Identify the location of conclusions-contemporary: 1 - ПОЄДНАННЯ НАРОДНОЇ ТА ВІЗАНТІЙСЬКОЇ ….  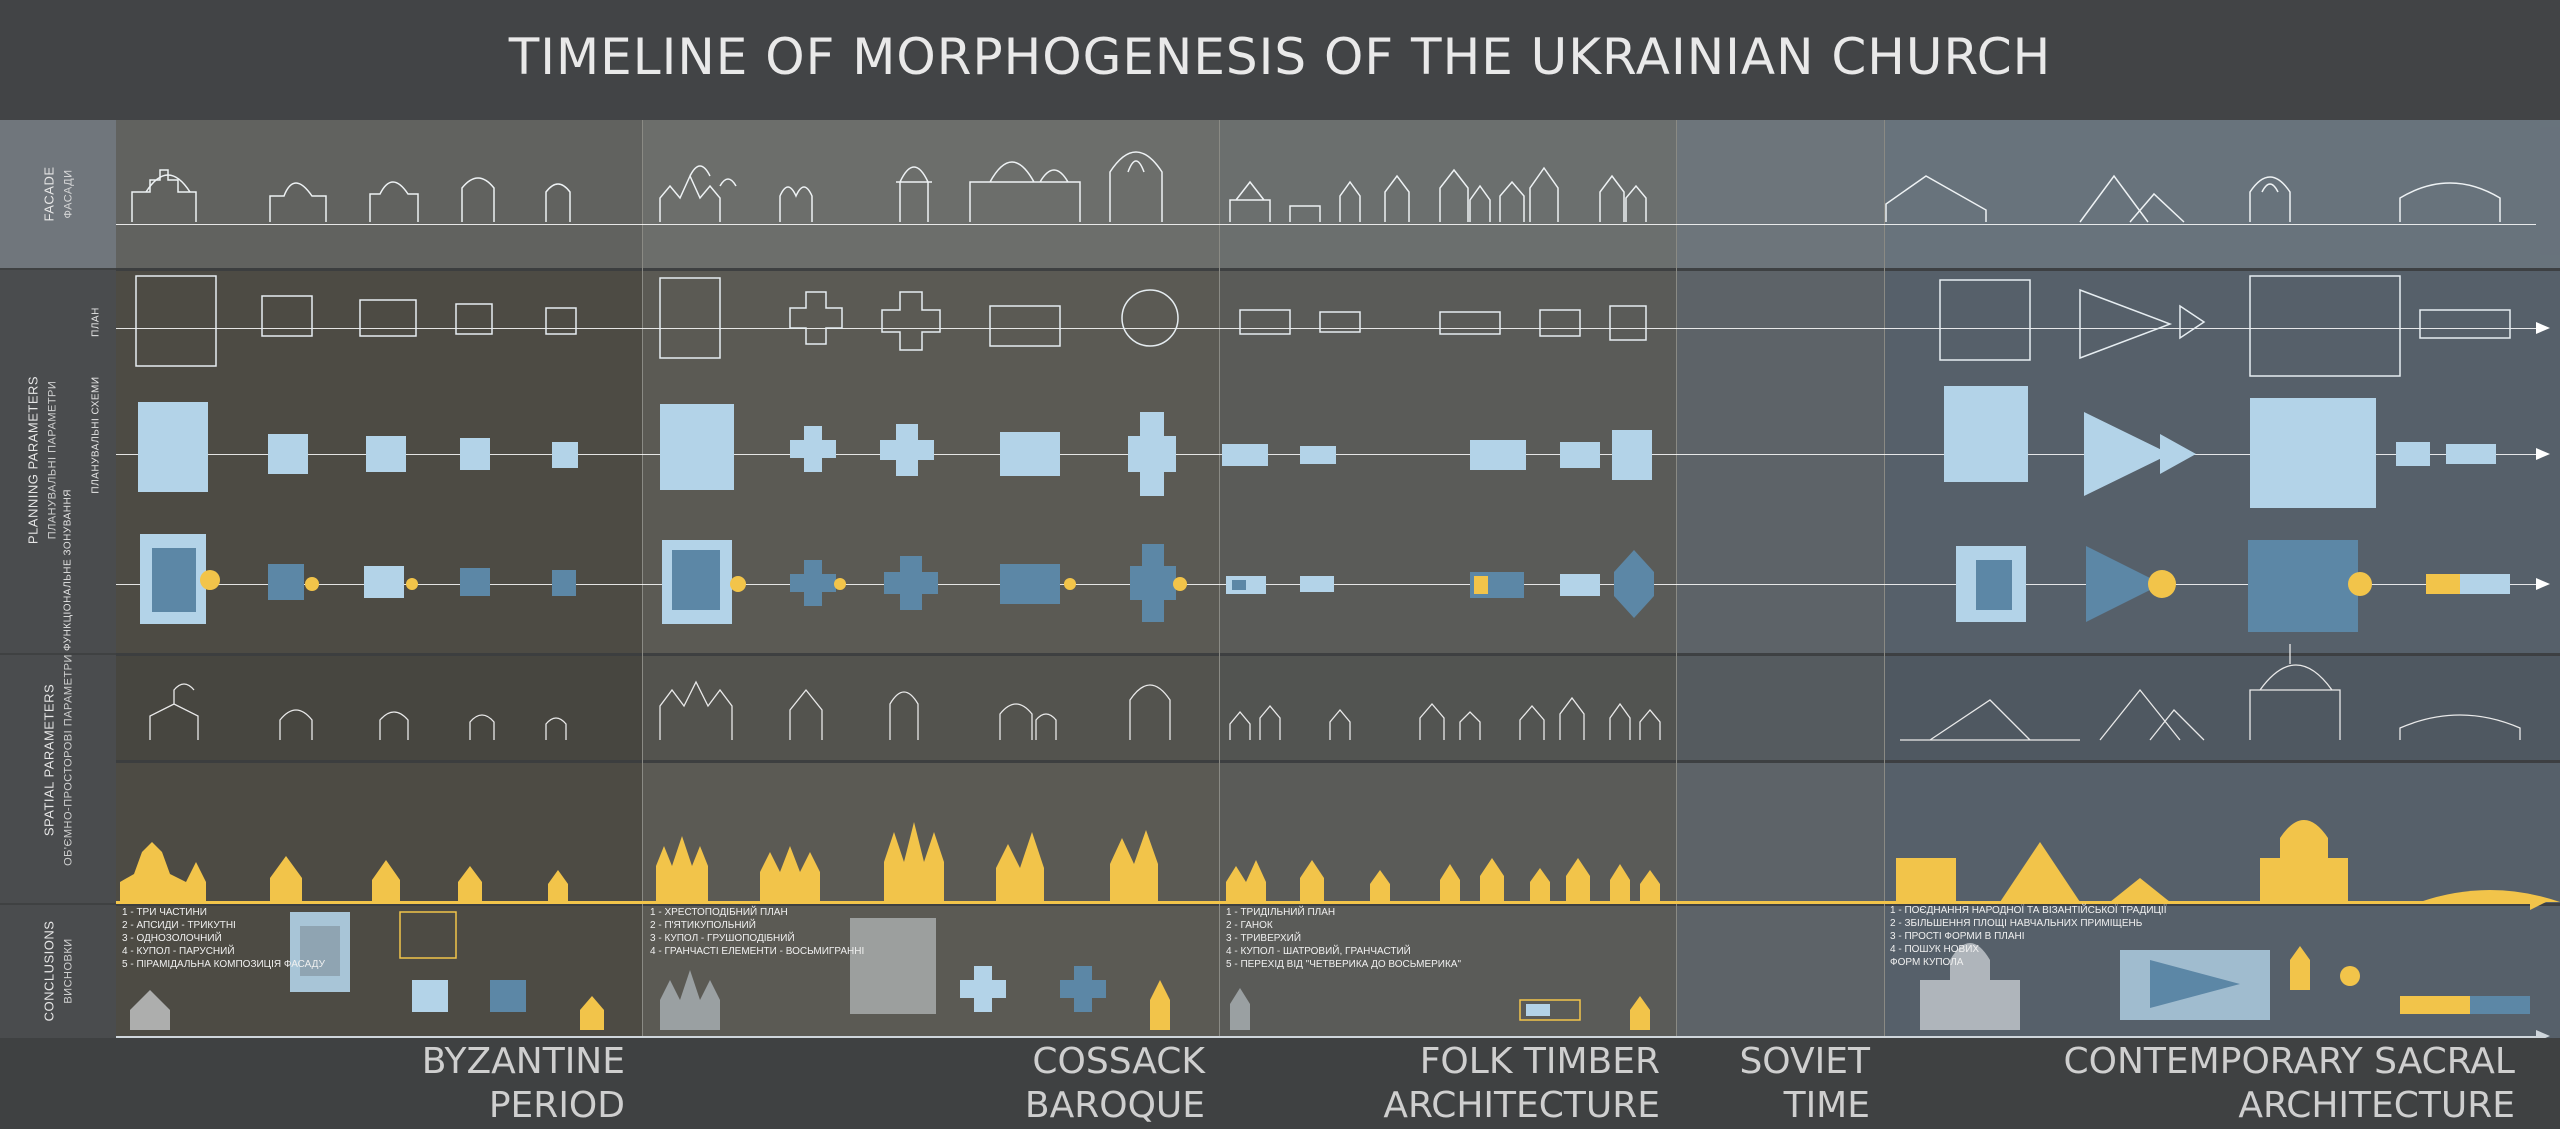
(2028, 936).